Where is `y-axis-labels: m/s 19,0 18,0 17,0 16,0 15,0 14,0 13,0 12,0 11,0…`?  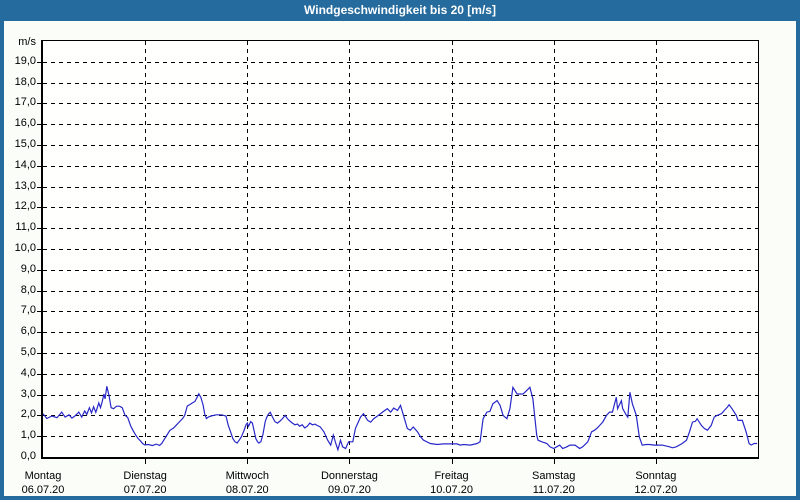 y-axis-labels: m/s 19,0 18,0 17,0 16,0 15,0 14,0 13,0 12,0 11,0… is located at coordinates (20, 249).